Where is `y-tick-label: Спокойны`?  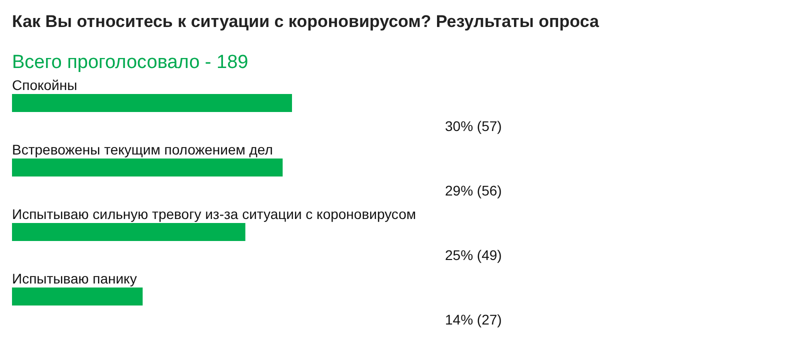 y-tick-label: Спокойны is located at coordinates (45, 85).